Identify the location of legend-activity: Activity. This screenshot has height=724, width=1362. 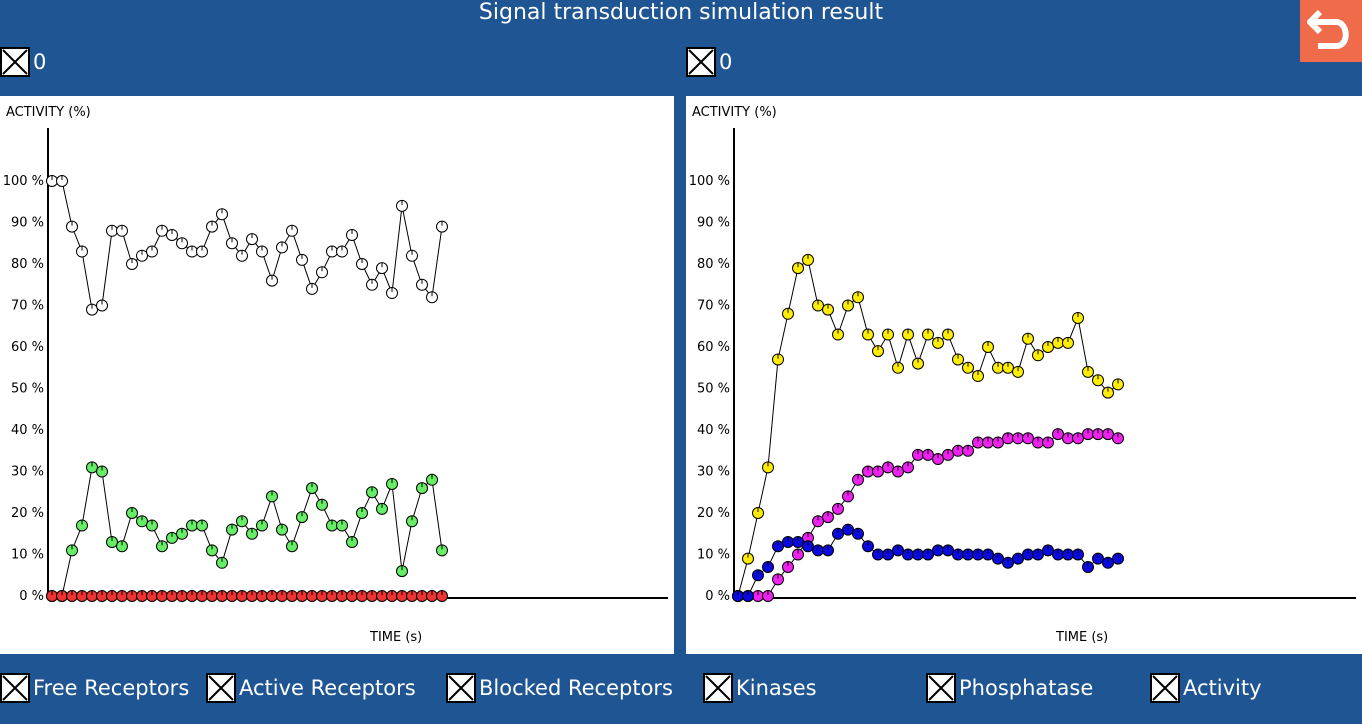
(1206, 688).